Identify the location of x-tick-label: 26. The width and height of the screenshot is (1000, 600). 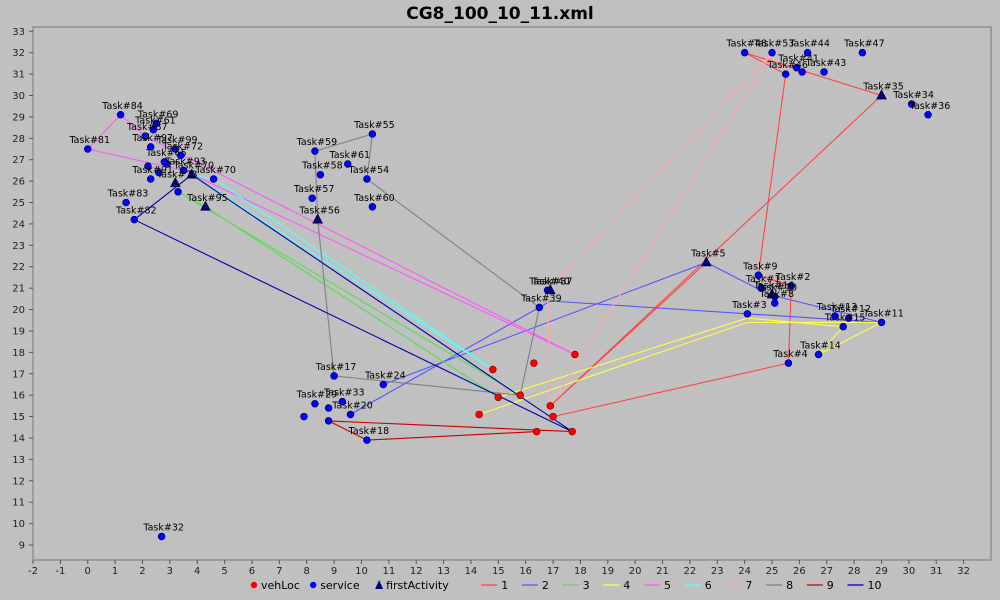
(799, 571).